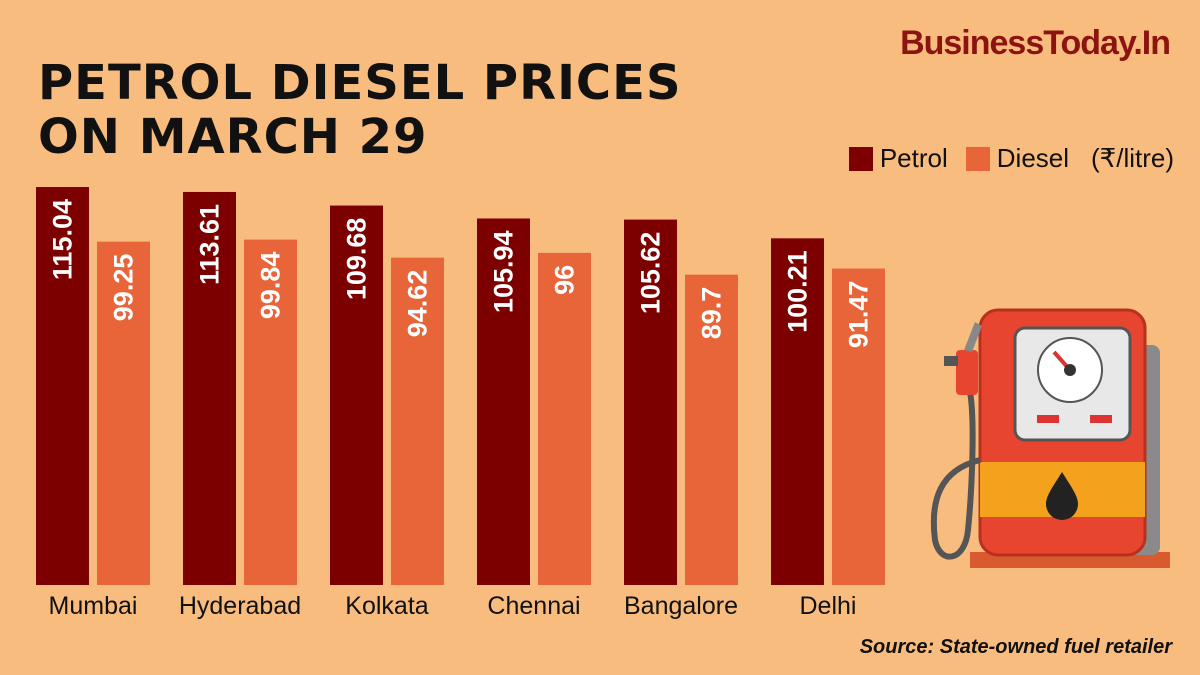 The image size is (1200, 675). I want to click on category-label-mumbai: Mumbai, so click(93, 606).